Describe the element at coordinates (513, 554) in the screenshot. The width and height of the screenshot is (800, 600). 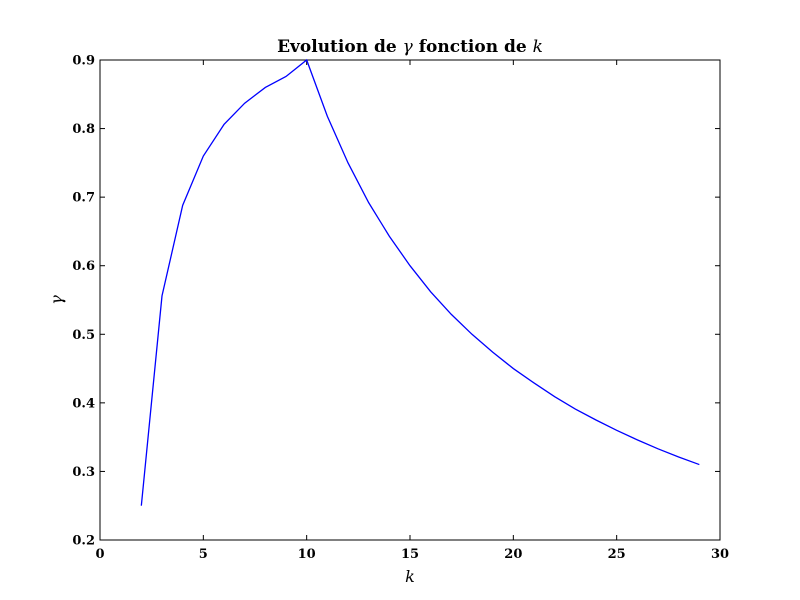
I see `x-tick-label: 20` at that location.